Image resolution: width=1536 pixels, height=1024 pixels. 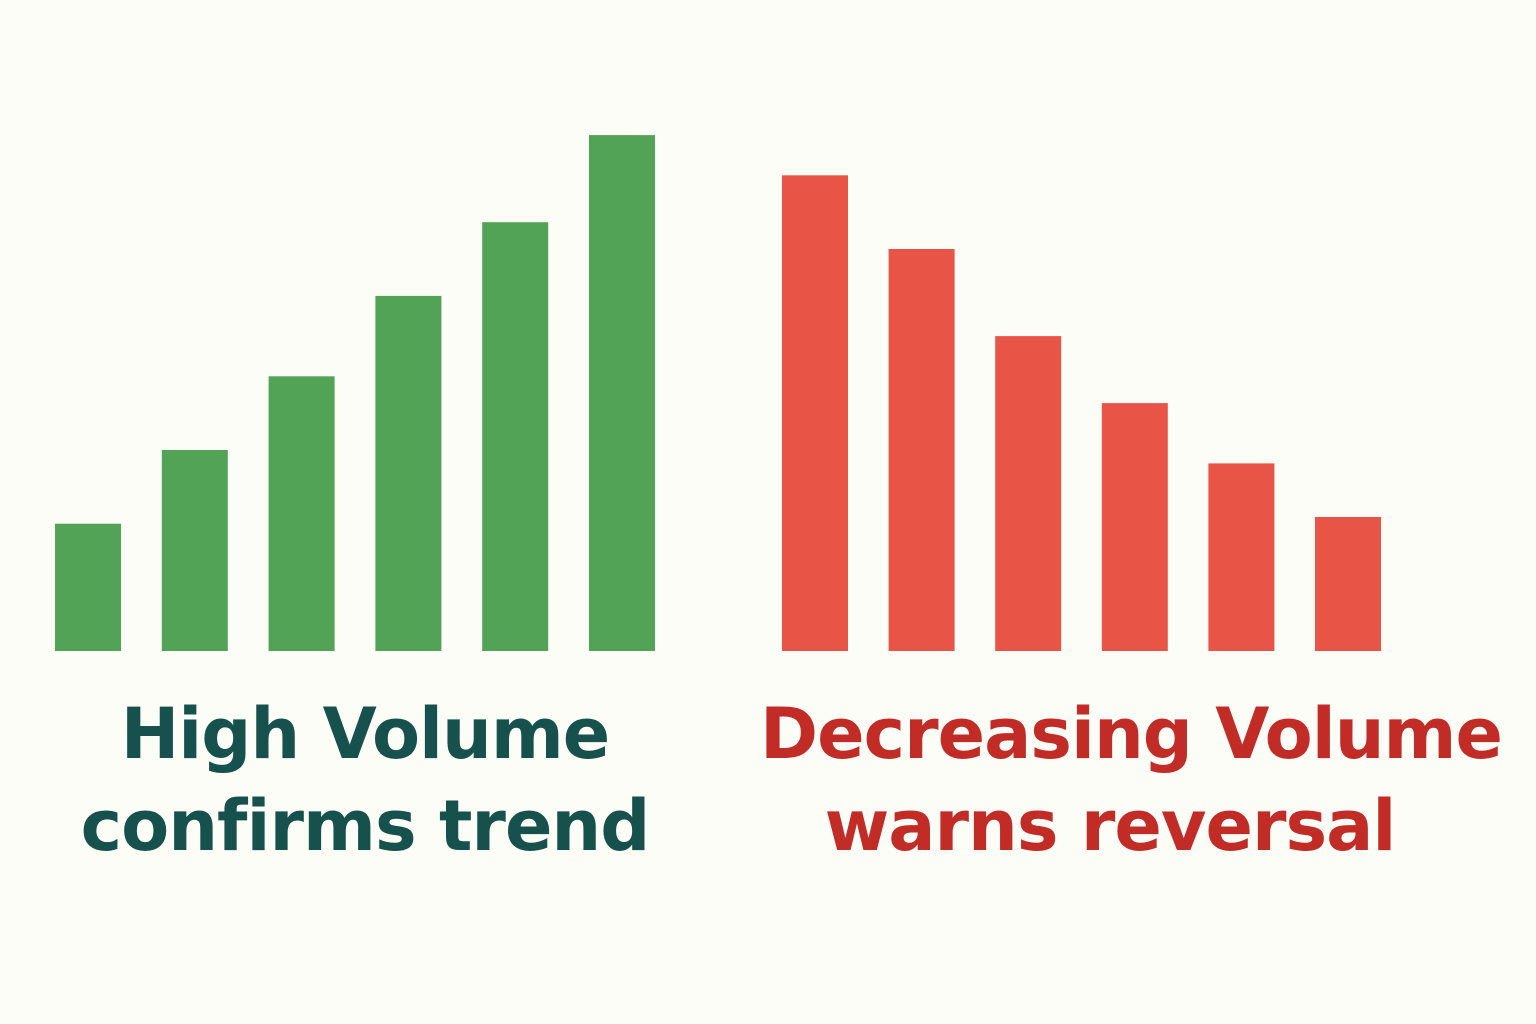 I want to click on decreasing-volume-caption-line1: Decreasing Volume, so click(x=1131, y=734).